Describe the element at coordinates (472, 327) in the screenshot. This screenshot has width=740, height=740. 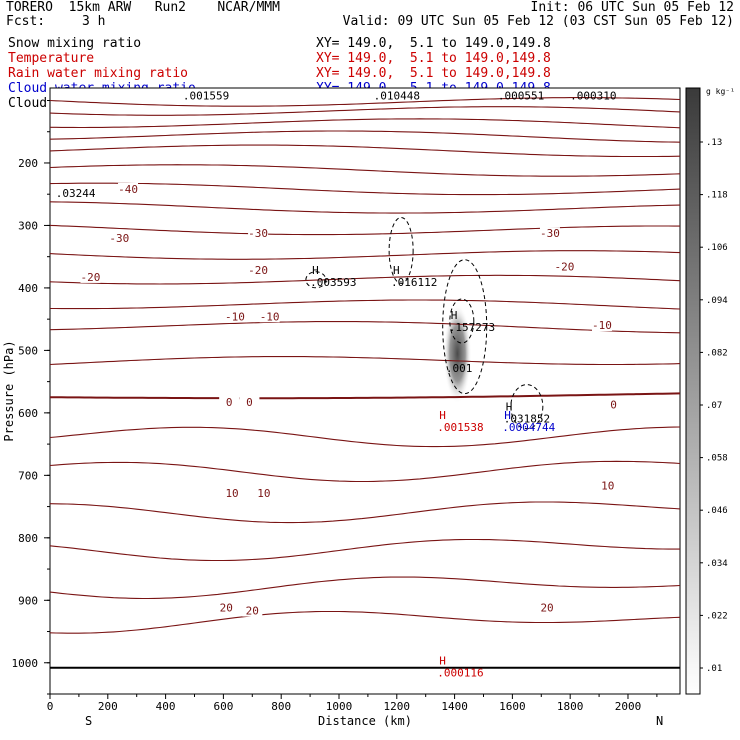
I see `extremum-value: .157273` at that location.